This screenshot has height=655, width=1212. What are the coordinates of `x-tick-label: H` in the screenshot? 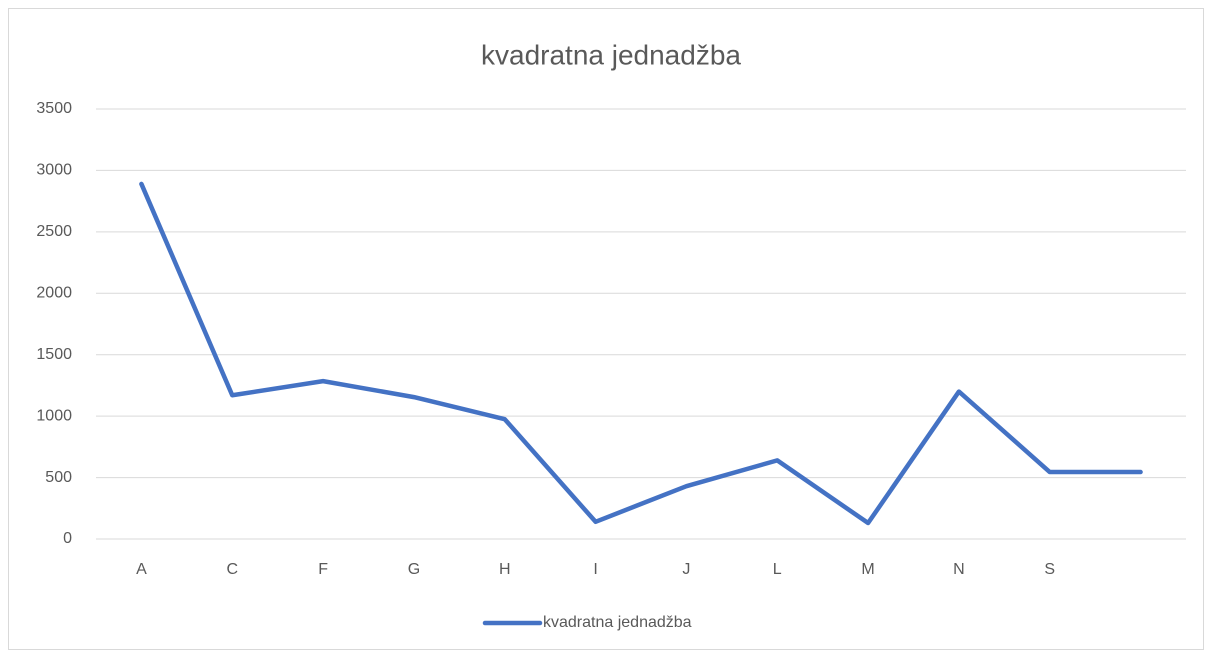 It's located at (505, 569).